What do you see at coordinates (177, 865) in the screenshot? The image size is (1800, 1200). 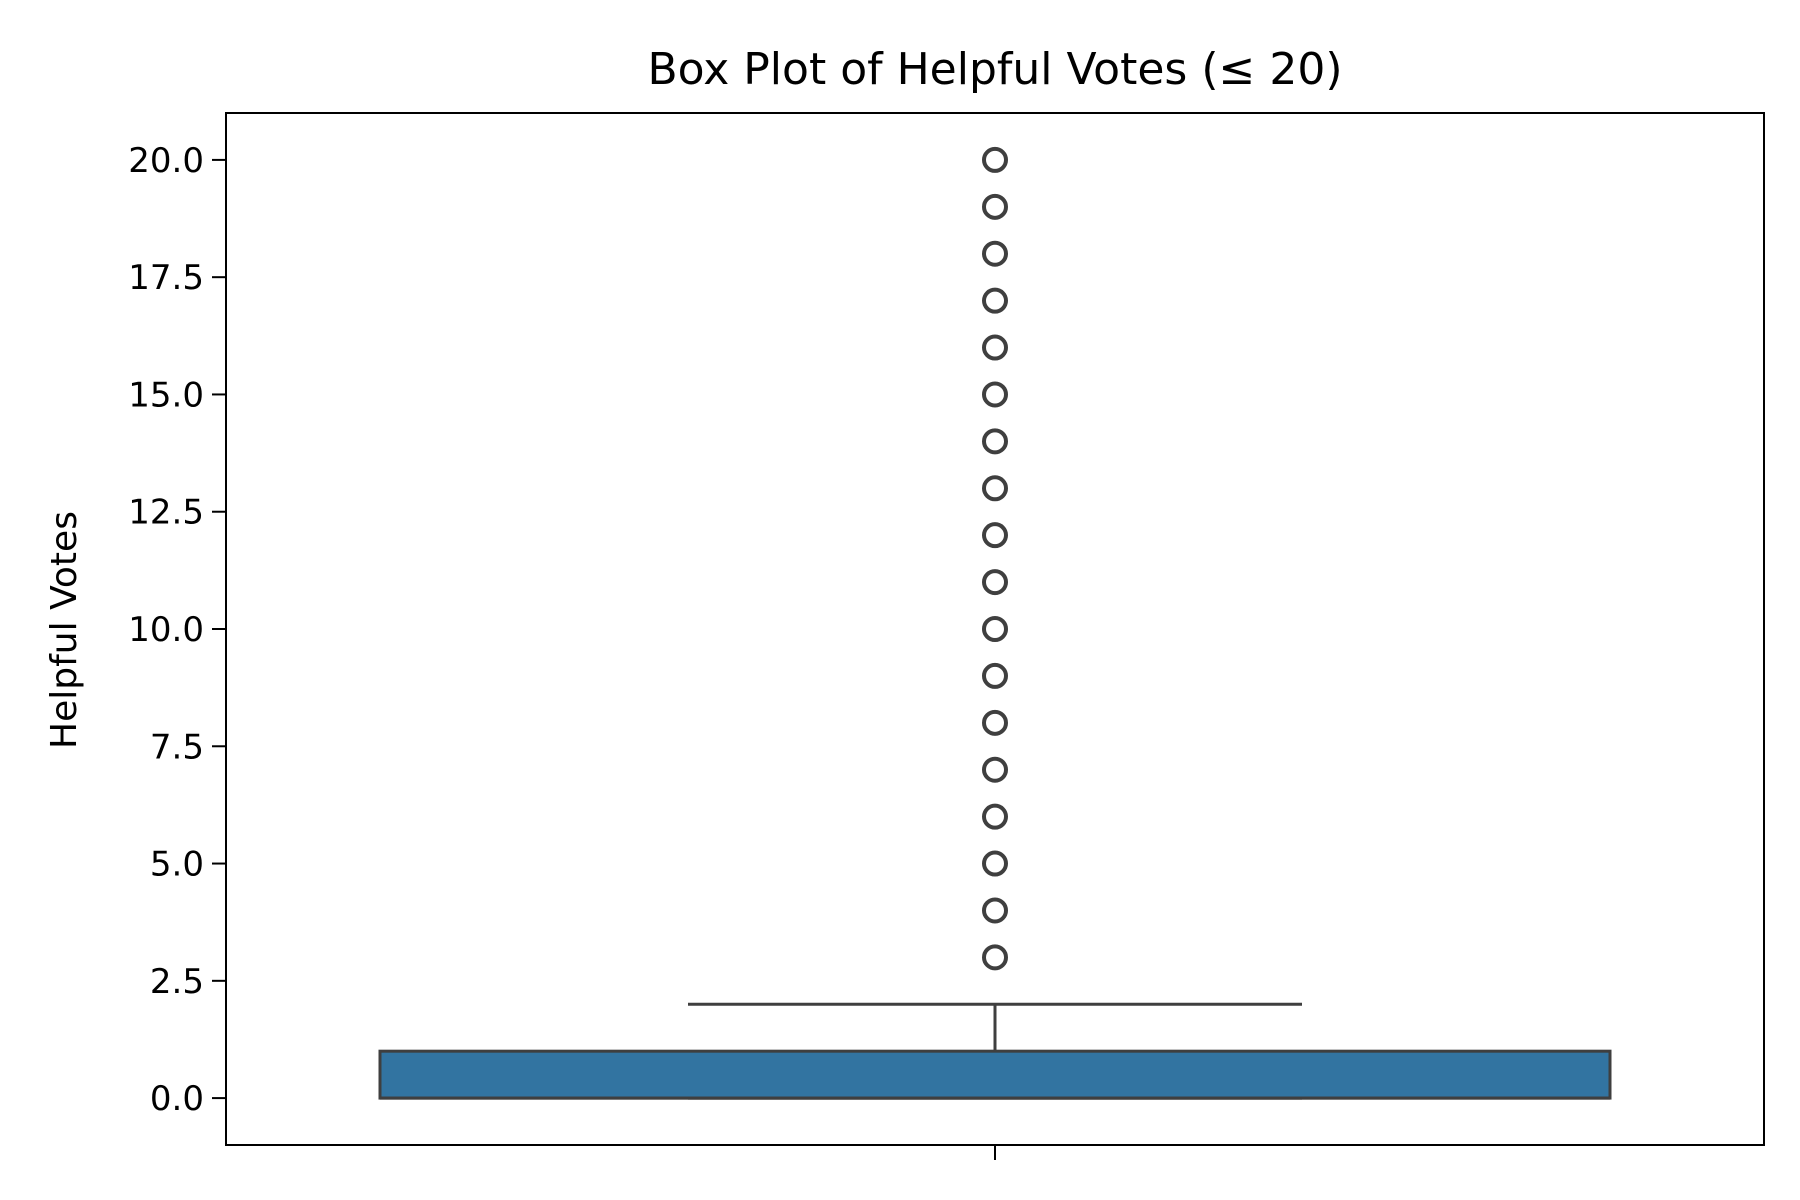 I see `y-tick-label: 5.0` at bounding box center [177, 865].